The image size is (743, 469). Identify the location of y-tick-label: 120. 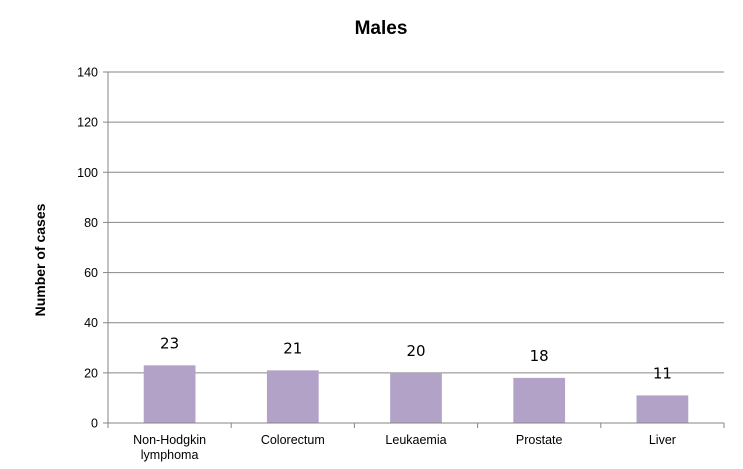
(87, 123).